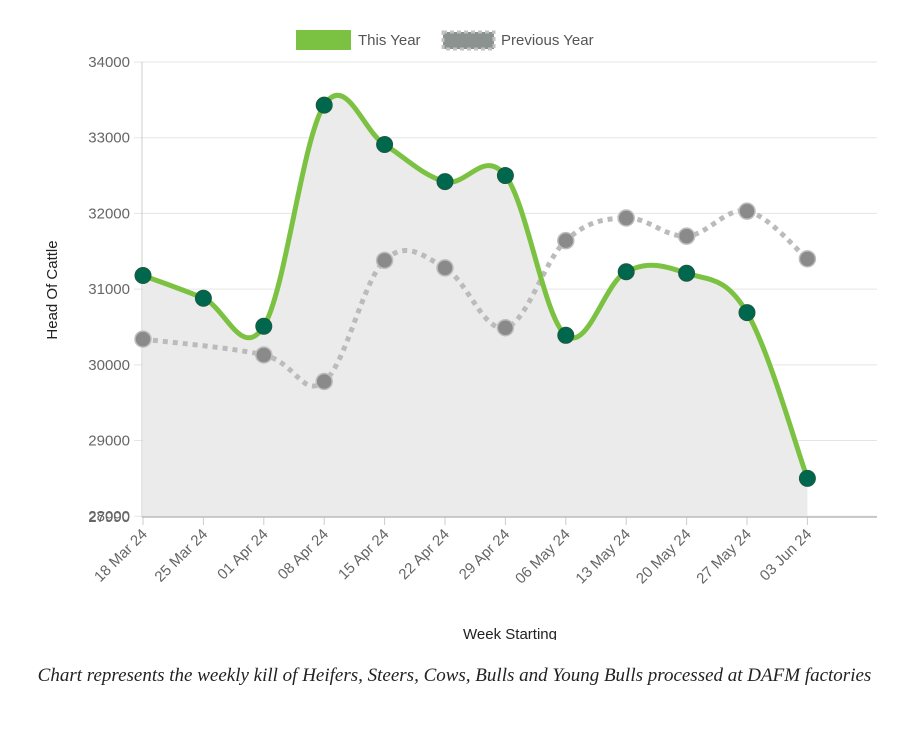 The image size is (909, 747). What do you see at coordinates (603, 557) in the screenshot?
I see `x-tick-label: 13 May 24` at bounding box center [603, 557].